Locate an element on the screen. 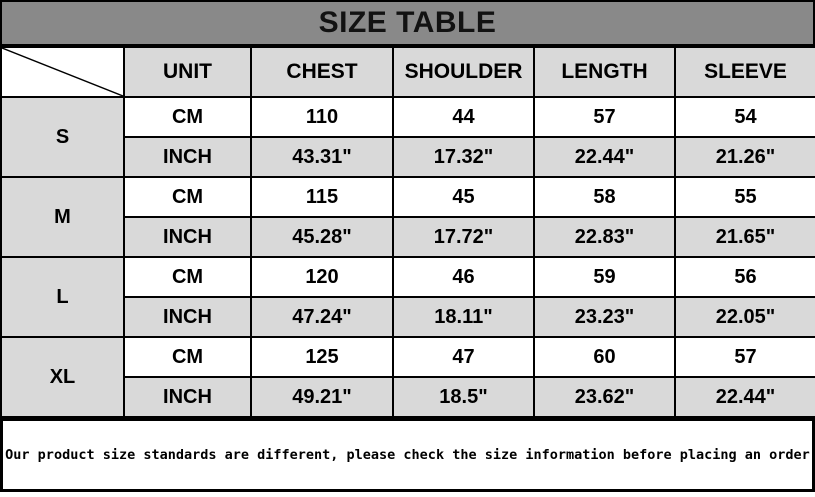  table-cell: 60 is located at coordinates (604, 357).